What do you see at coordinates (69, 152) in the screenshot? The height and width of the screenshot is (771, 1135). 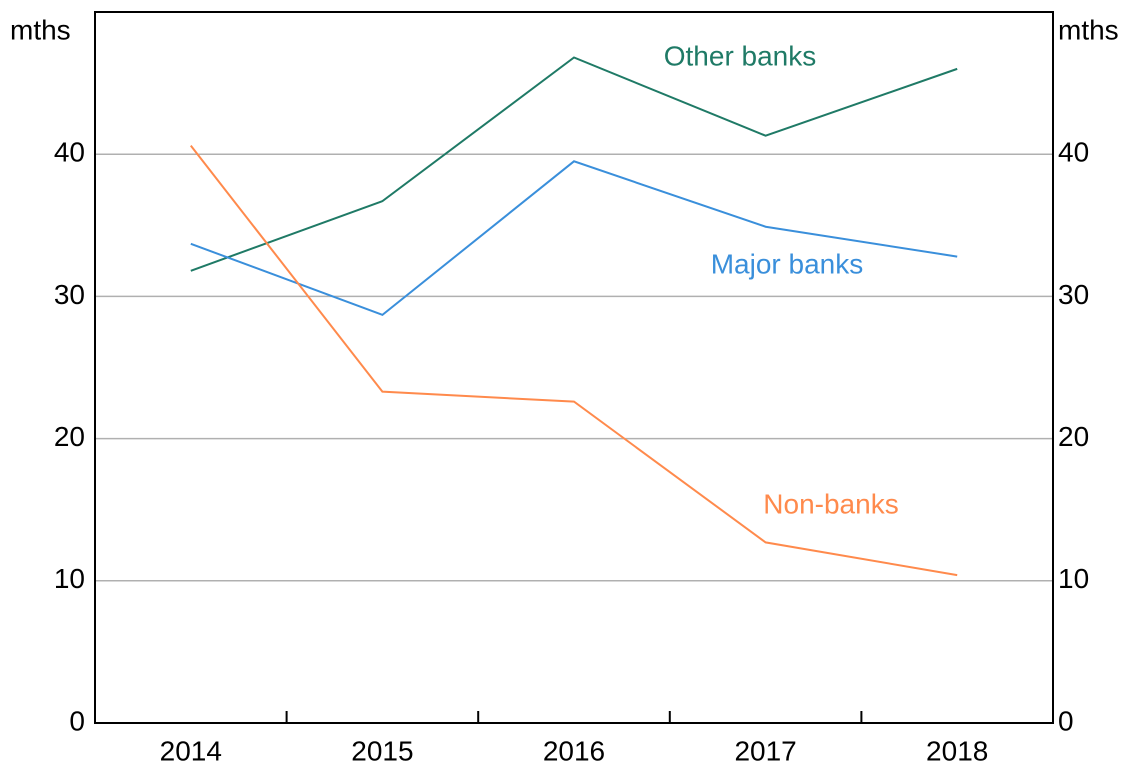 I see `y-tick-label: 40` at bounding box center [69, 152].